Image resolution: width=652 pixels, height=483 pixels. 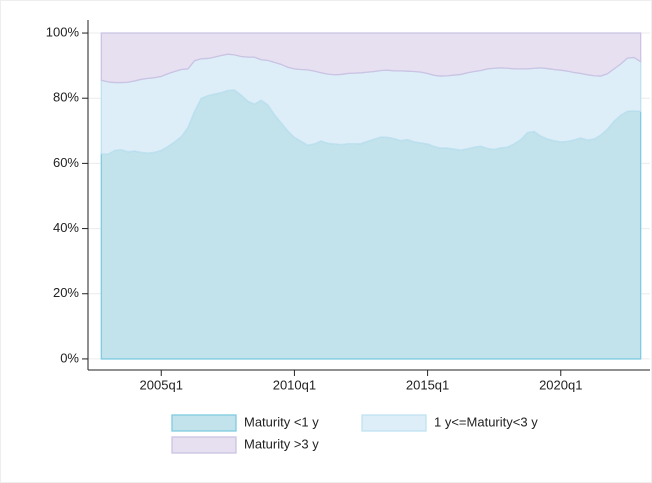 I want to click on x-tick-label: 2005q1, so click(x=161, y=384).